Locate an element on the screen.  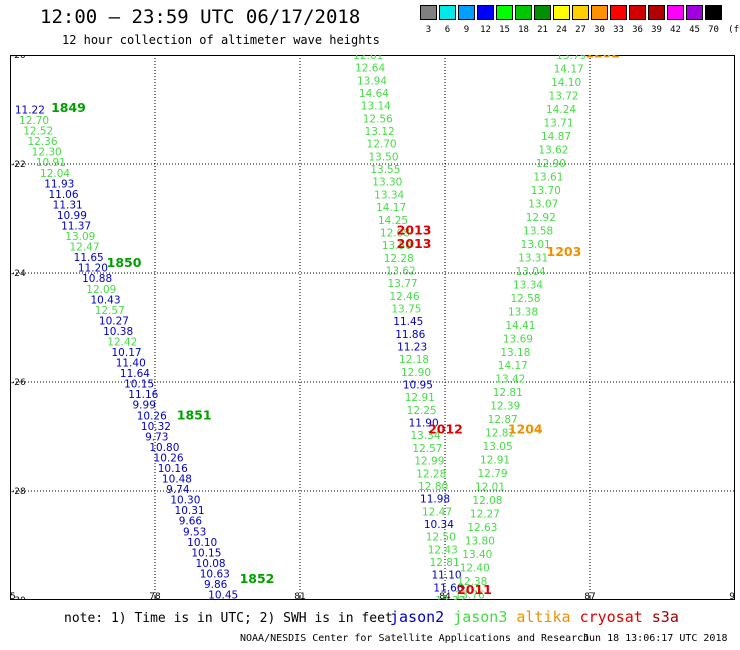
wave-height-value: 13.76 is located at coordinates (470, 595).